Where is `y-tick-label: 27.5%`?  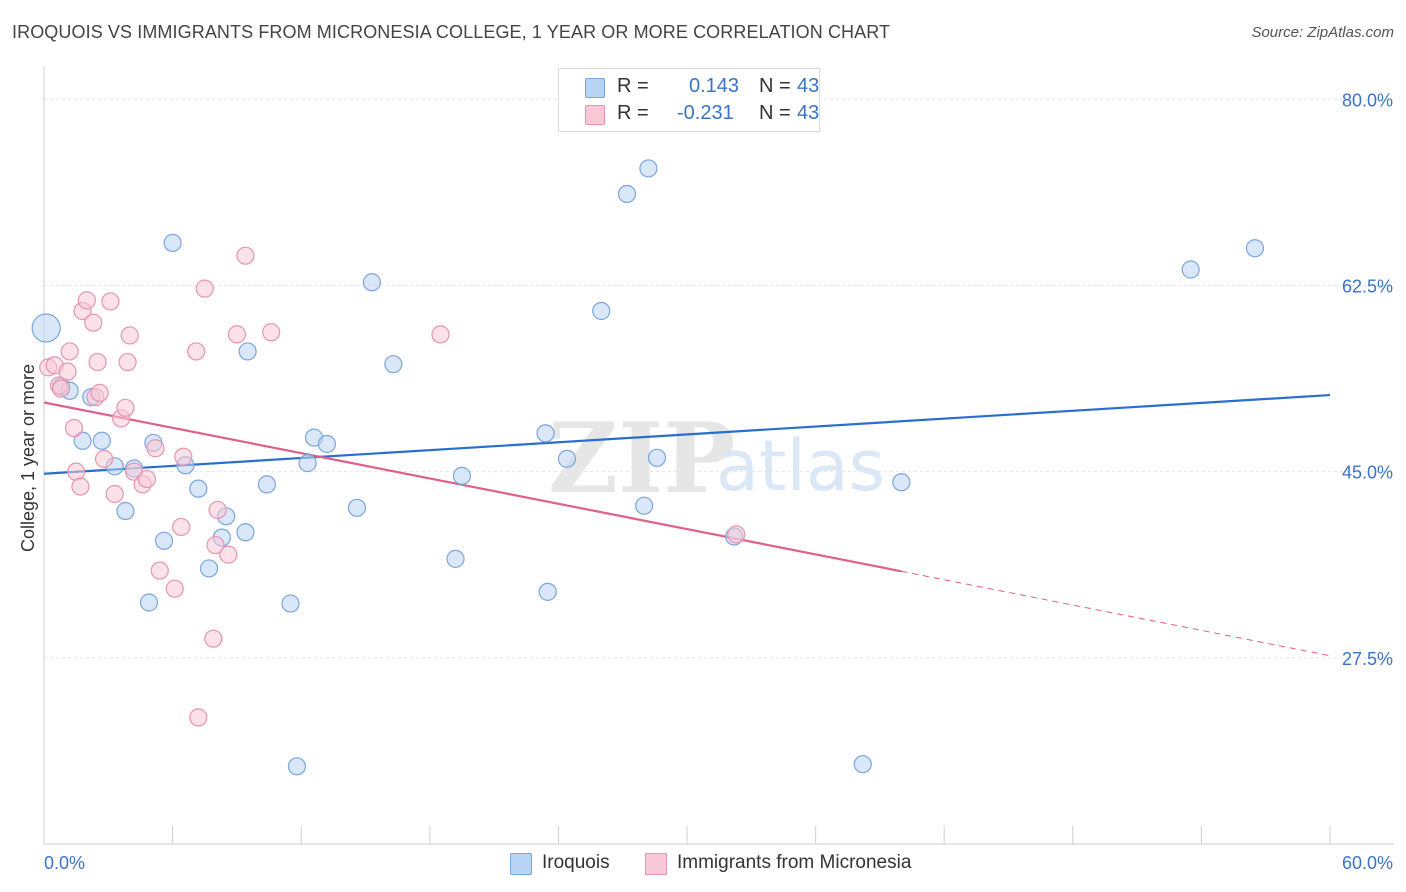
y-tick-label: 27.5% is located at coordinates (1367, 659).